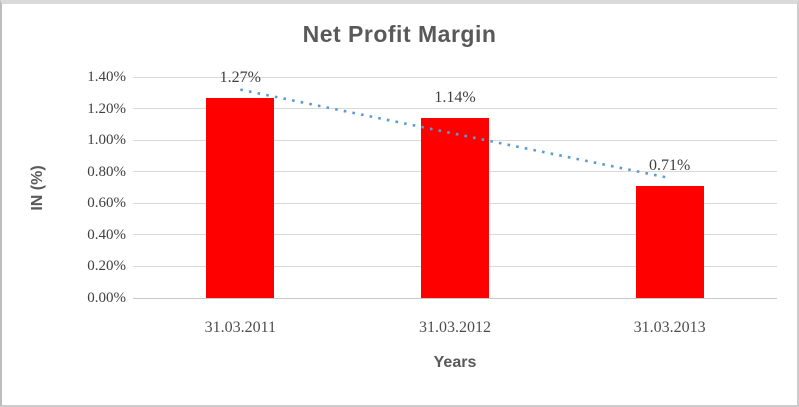 This screenshot has width=799, height=407. What do you see at coordinates (669, 165) in the screenshot?
I see `data-label: 0.71%` at bounding box center [669, 165].